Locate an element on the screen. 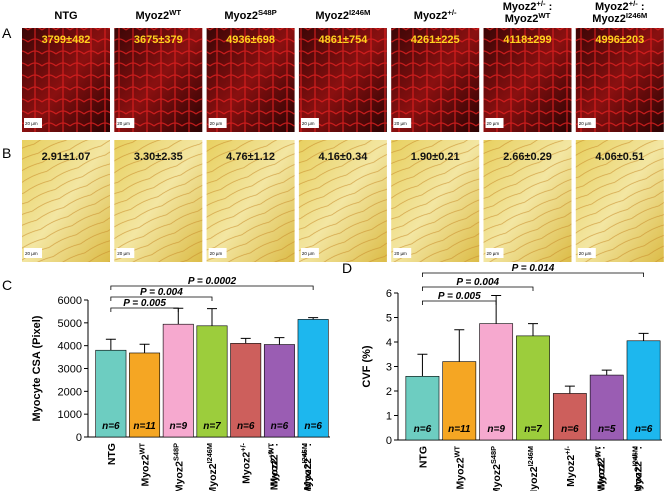 The height and width of the screenshot is (491, 667). panel-letter: A is located at coordinates (7, 33).